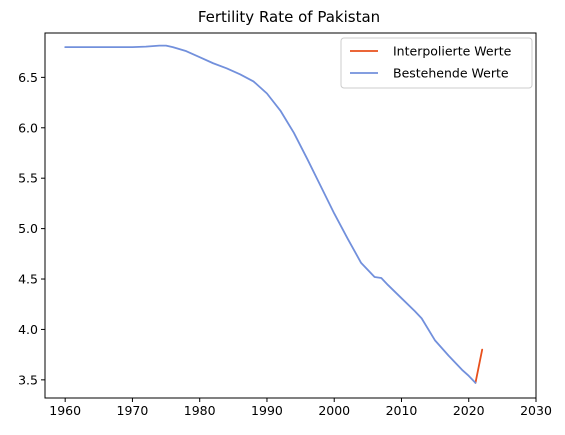 Image resolution: width=565 pixels, height=435 pixels. I want to click on x-tick-label: 1970, so click(133, 410).